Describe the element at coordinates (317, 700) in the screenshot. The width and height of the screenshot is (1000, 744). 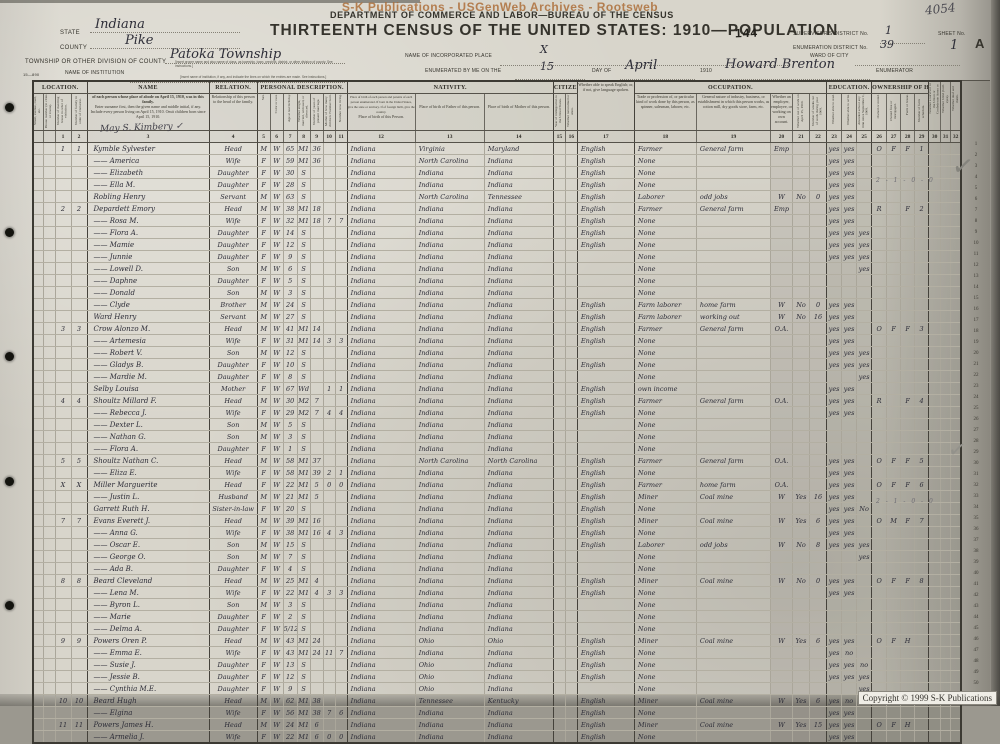
I see `cell-yrs: 38` at that location.